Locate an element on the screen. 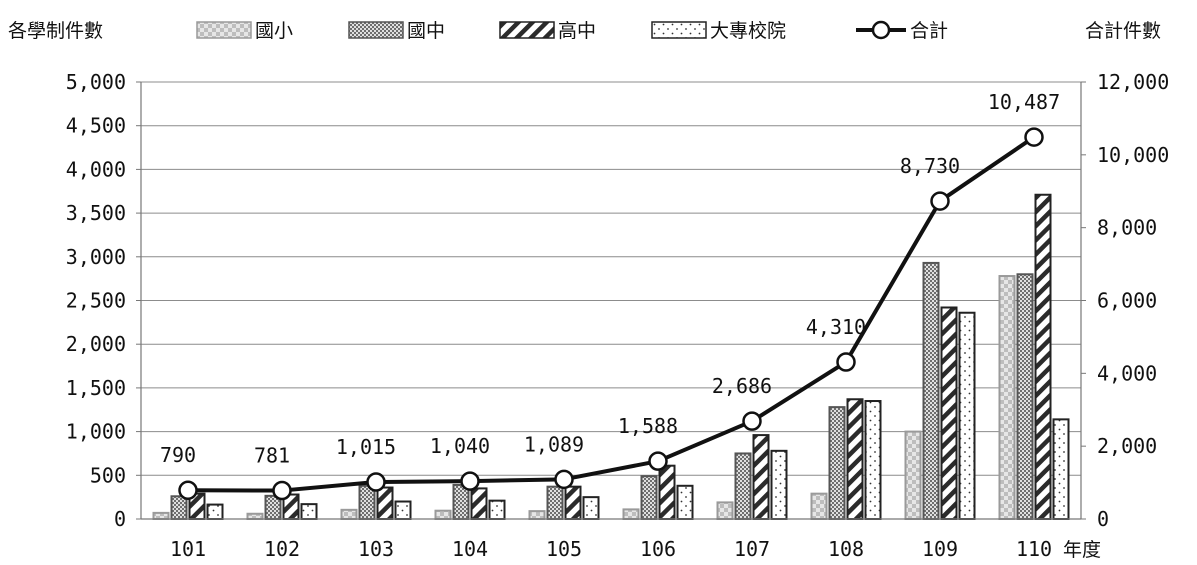 The image size is (1197, 565). x-axis-tick-label: 108 is located at coordinates (846, 549).